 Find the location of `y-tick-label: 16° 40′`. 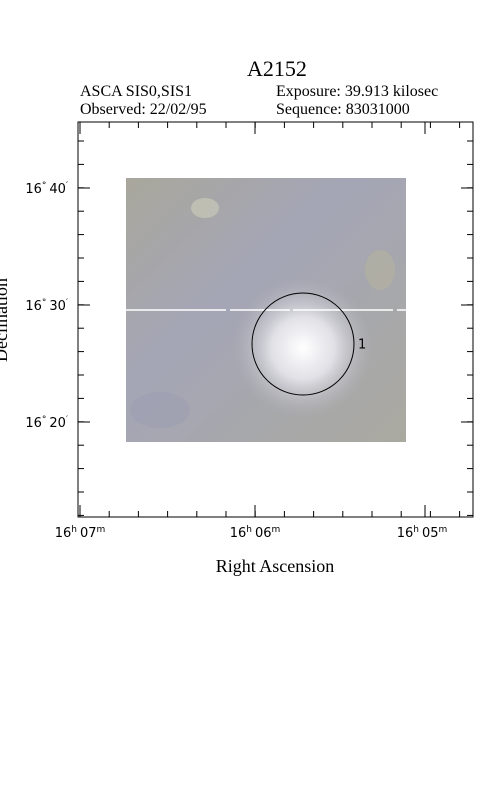

y-tick-label: 16° 40′ is located at coordinates (46, 189).